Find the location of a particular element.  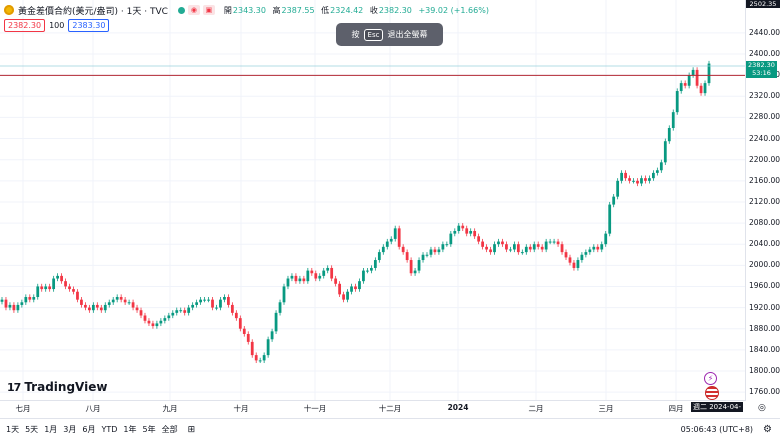

range-button: 1年 is located at coordinates (130, 429).